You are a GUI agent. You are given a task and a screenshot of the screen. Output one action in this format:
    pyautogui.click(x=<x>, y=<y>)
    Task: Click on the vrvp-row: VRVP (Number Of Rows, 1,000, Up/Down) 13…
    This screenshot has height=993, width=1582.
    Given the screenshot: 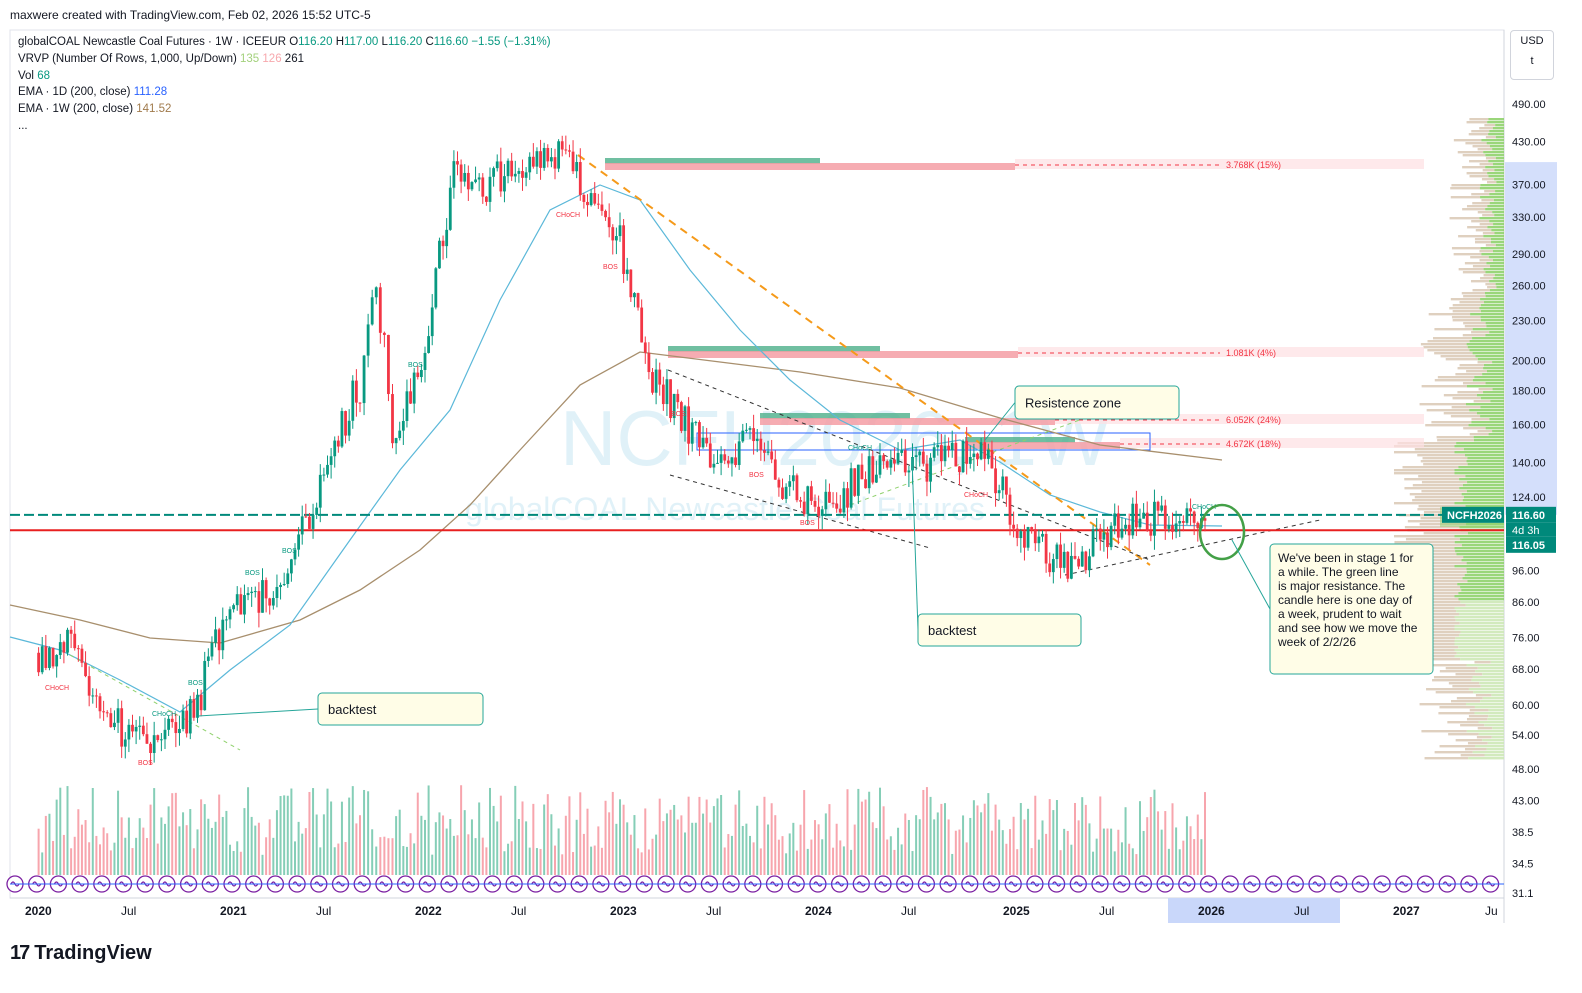 What is the action you would take?
    pyautogui.click(x=284, y=59)
    